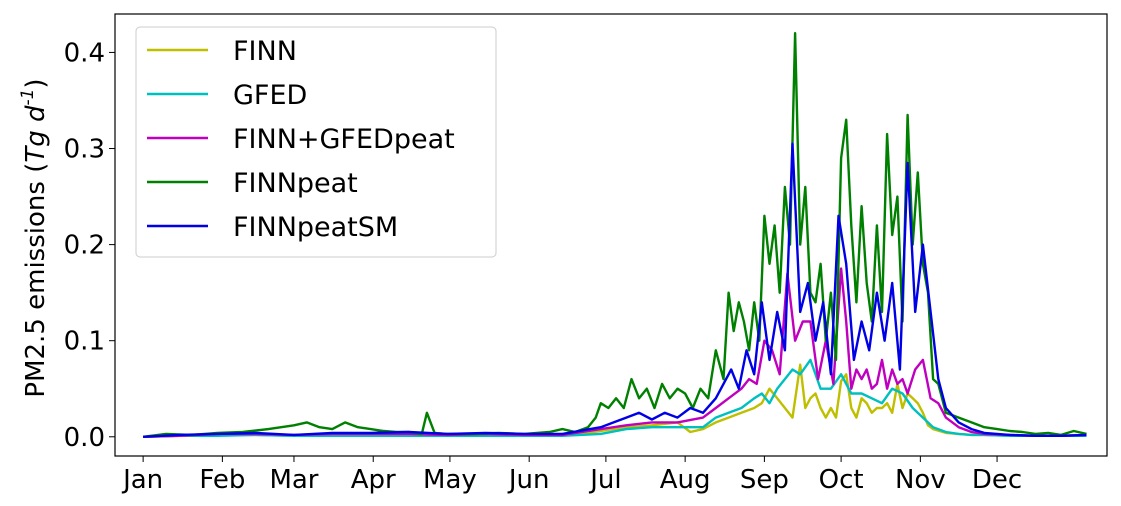 The width and height of the screenshot is (1121, 506). I want to click on legend: FINN GFED FINN+GFEDpeat FINNpeat FINNpeatSM, so click(316, 142).